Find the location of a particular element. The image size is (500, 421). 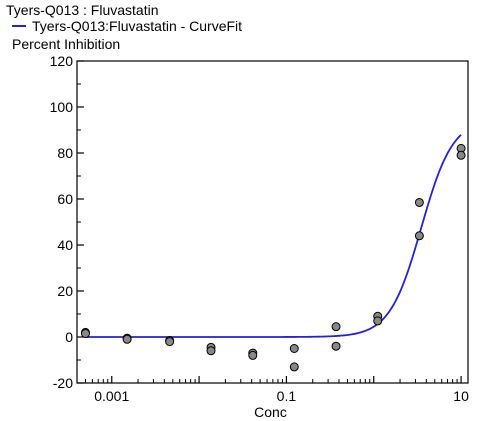

y-tick-label: -20 is located at coordinates (63, 383).